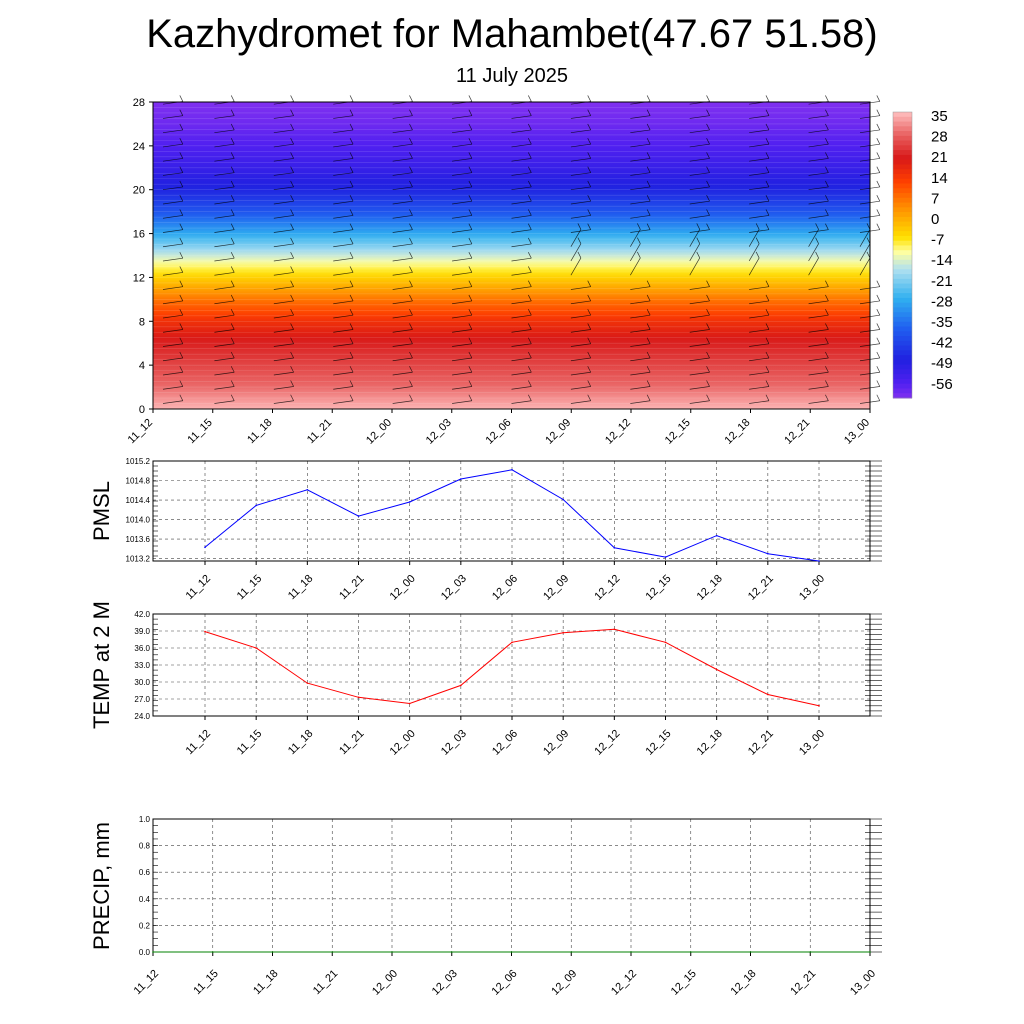 The image size is (1024, 1024). I want to click on precip-x-tick-label: 11_18, so click(266, 983).